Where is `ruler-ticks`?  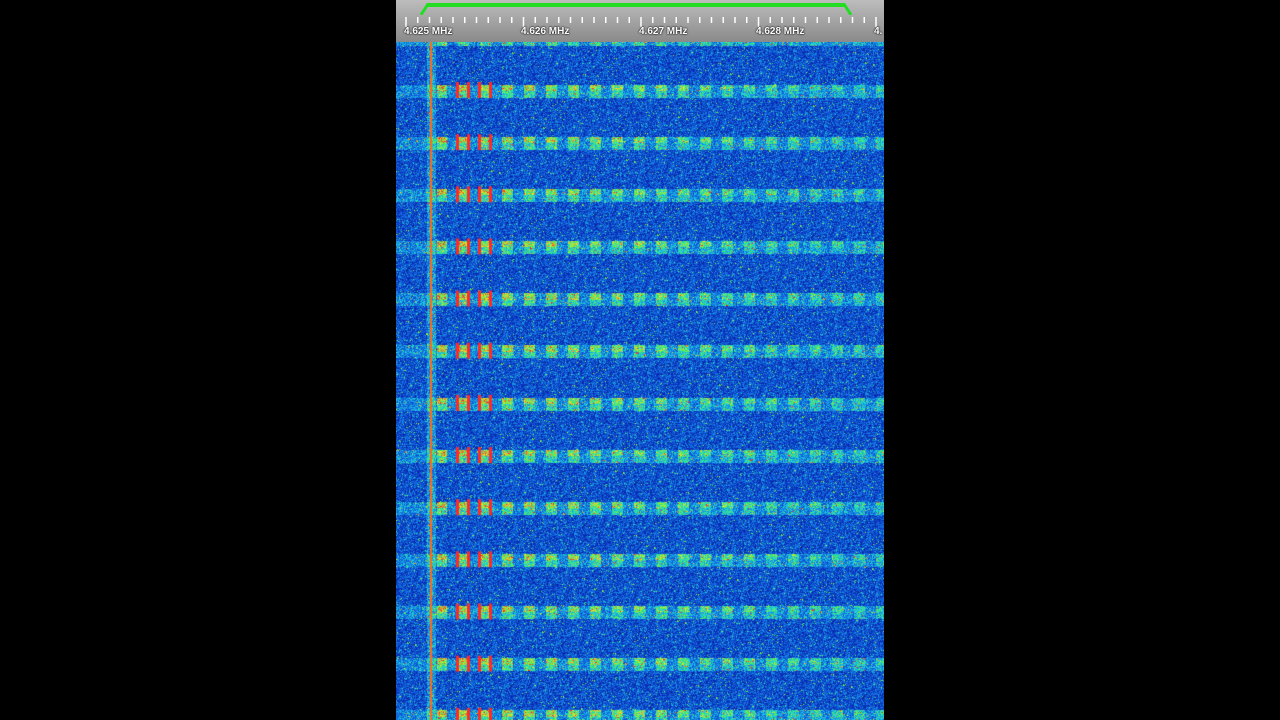 ruler-ticks is located at coordinates (641, 22).